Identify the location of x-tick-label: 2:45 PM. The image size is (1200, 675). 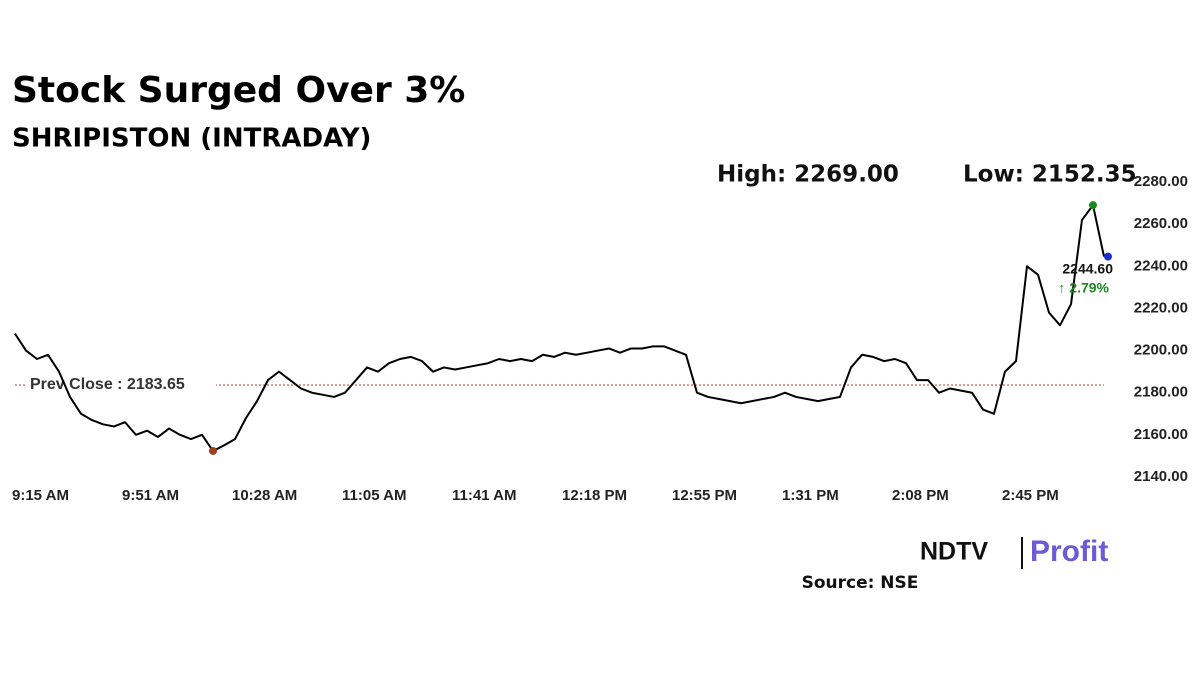
(1030, 495).